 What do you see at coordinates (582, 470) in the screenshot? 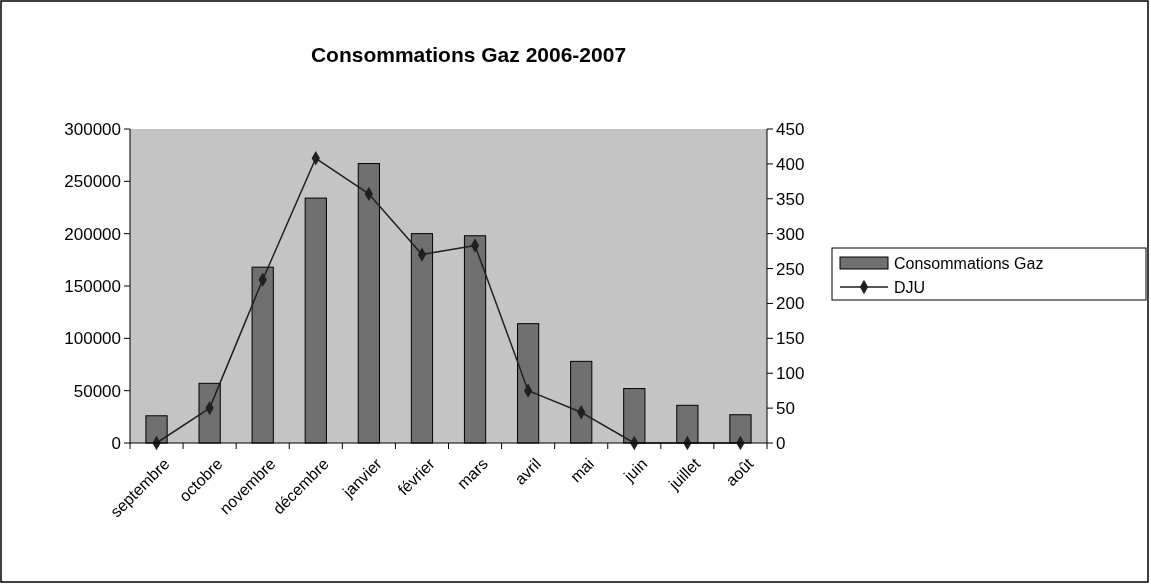
I see `x-tick-label: mai` at bounding box center [582, 470].